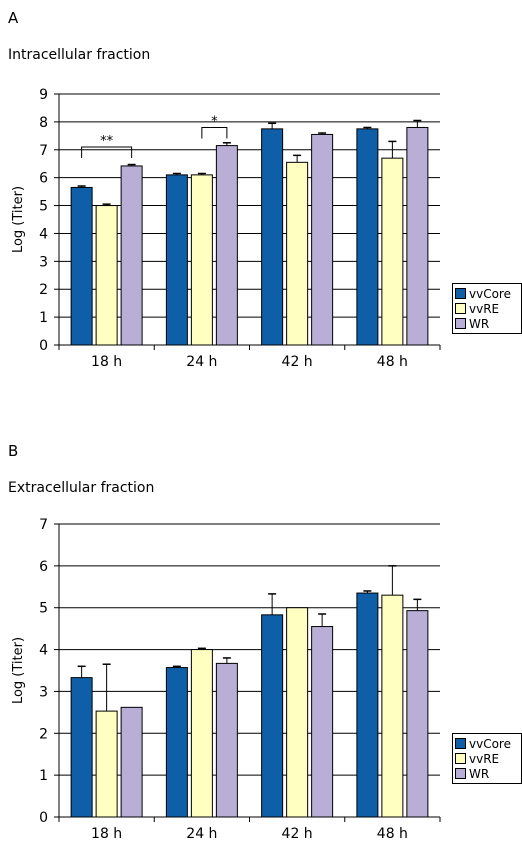  I want to click on chart-legend-intracellular: vvCore vvRE WR, so click(487, 308).